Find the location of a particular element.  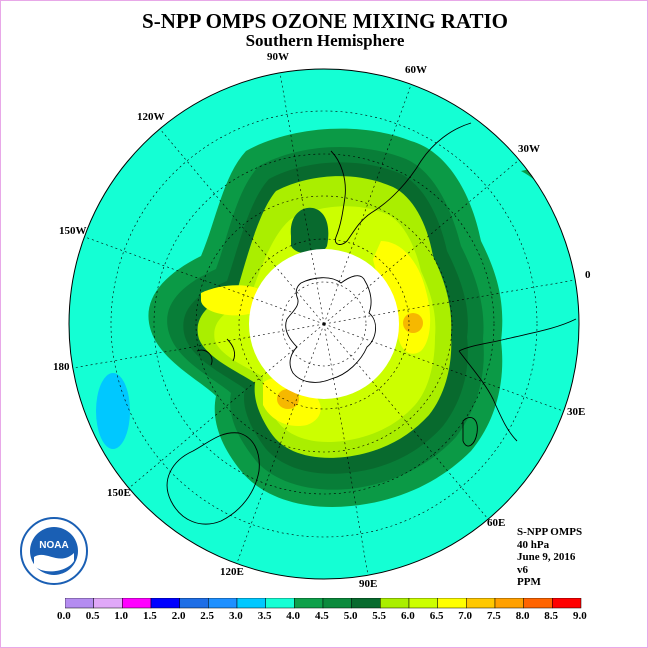

info-version: v6 is located at coordinates (522, 569).